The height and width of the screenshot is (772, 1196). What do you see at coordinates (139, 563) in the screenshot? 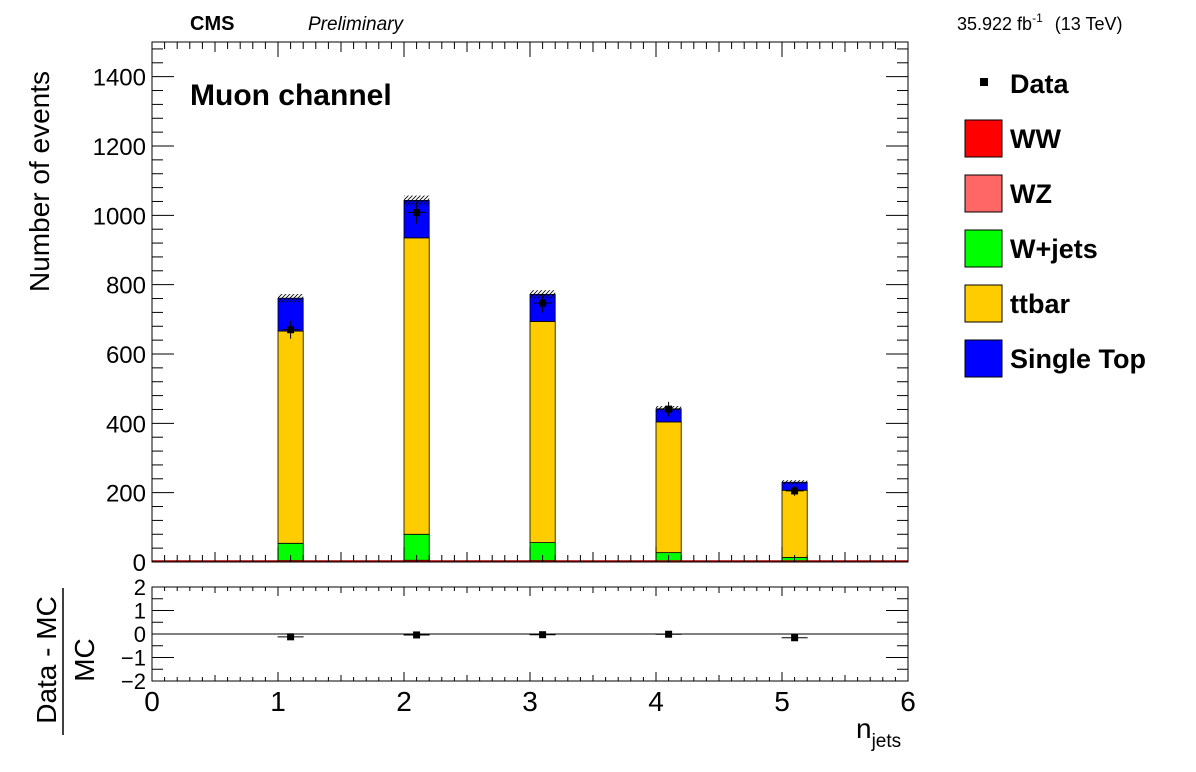
I see `y-tick-label: 0` at bounding box center [139, 563].